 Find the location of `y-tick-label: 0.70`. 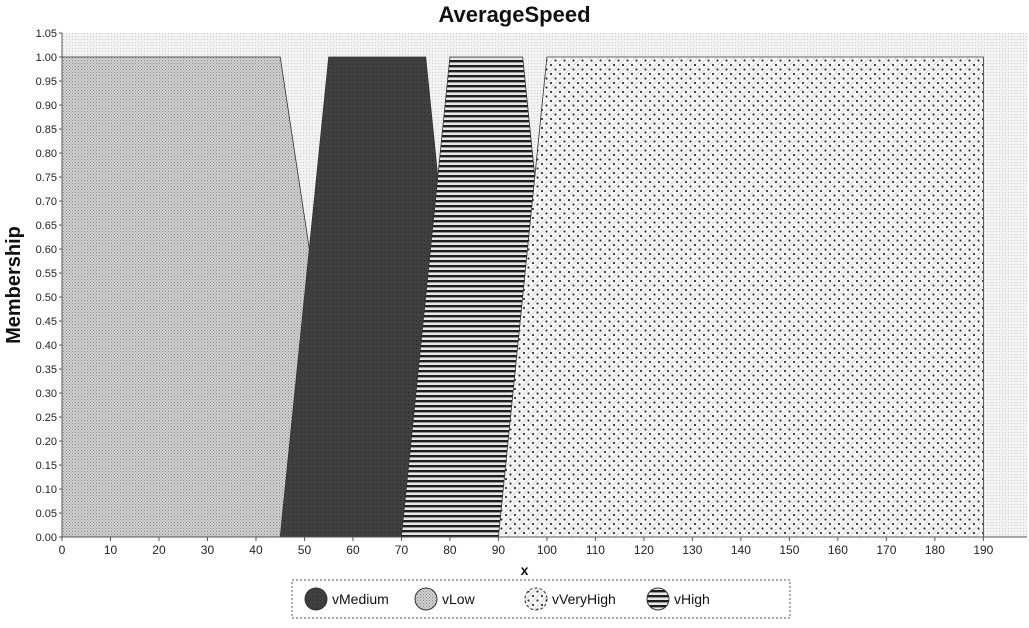

y-tick-label: 0.70 is located at coordinates (46, 202).